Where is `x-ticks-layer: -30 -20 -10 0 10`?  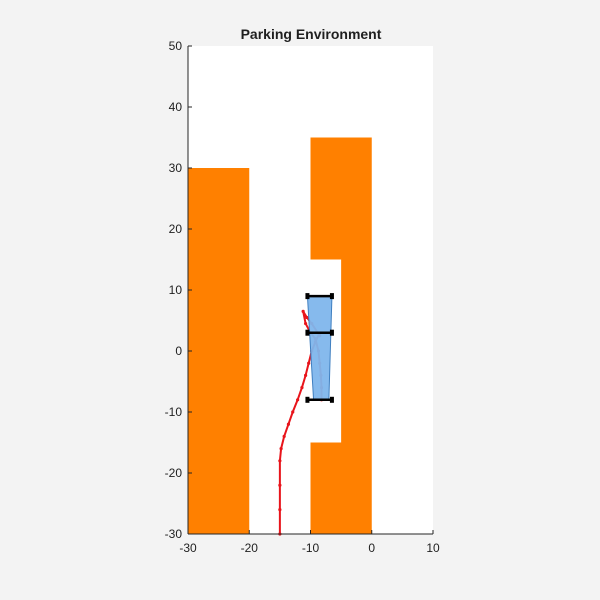
x-ticks-layer: -30 -20 -10 0 10 is located at coordinates (309, 542).